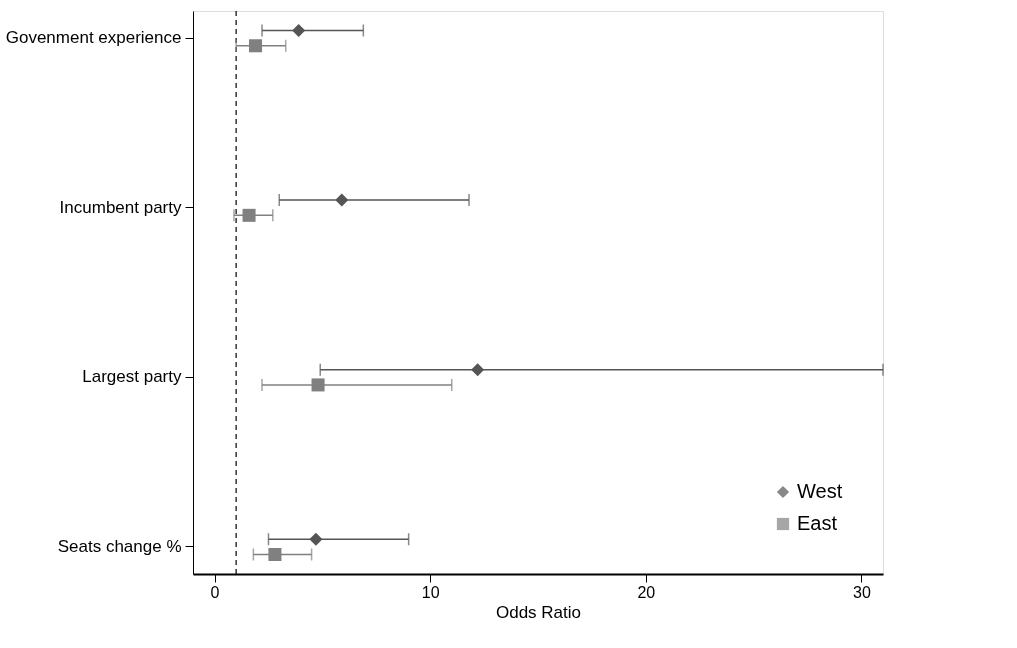  I want to click on y-tick-label: Largest party, so click(132, 377).